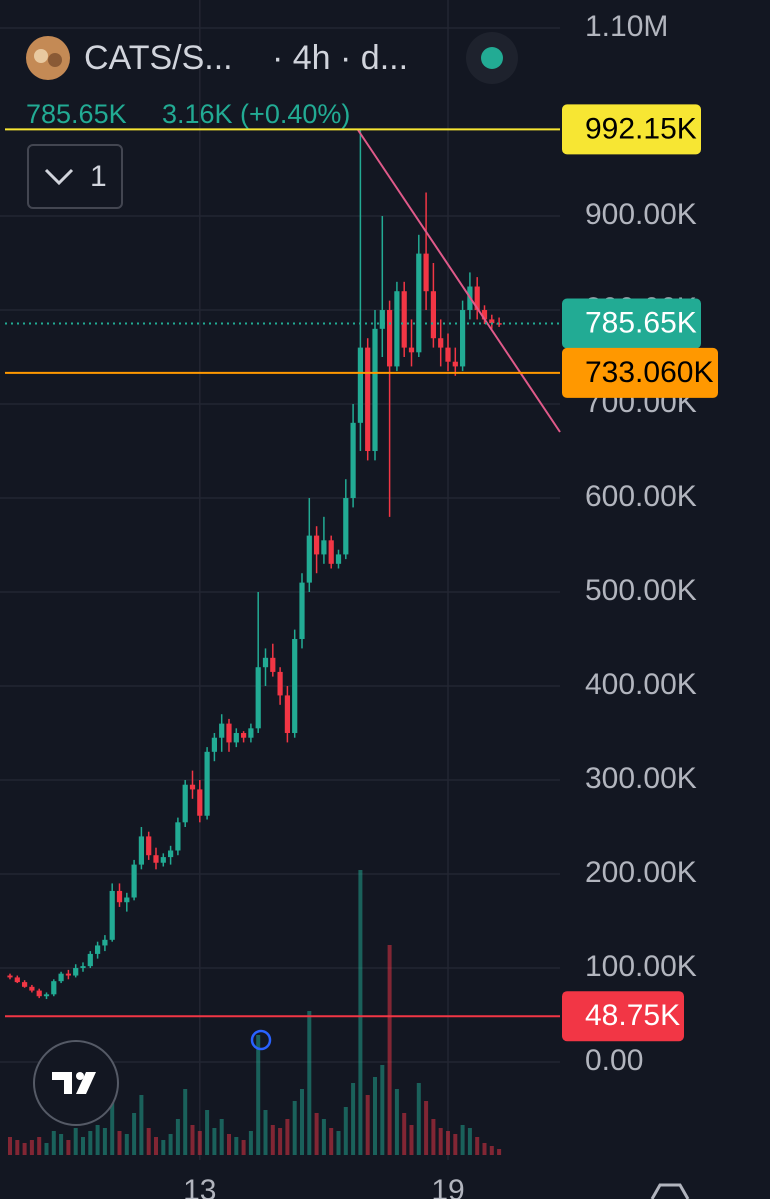  What do you see at coordinates (626, 26) in the screenshot?
I see `y-tick-label: 1.10M` at bounding box center [626, 26].